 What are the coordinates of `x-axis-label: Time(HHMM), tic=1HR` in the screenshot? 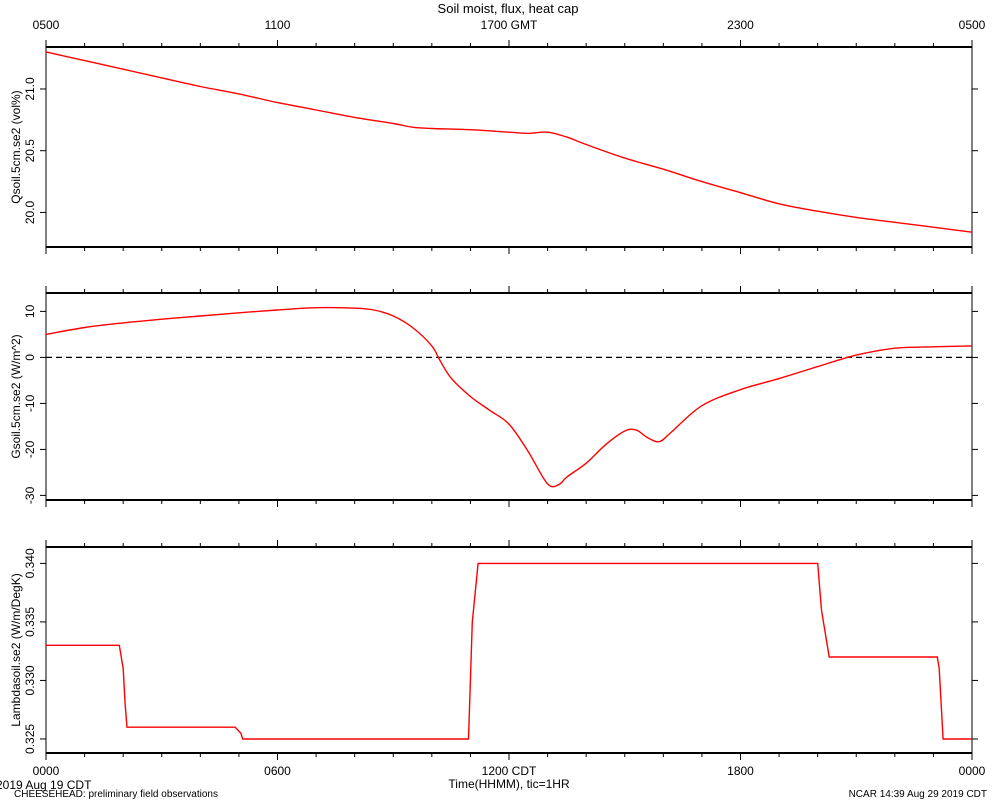 It's located at (509, 784).